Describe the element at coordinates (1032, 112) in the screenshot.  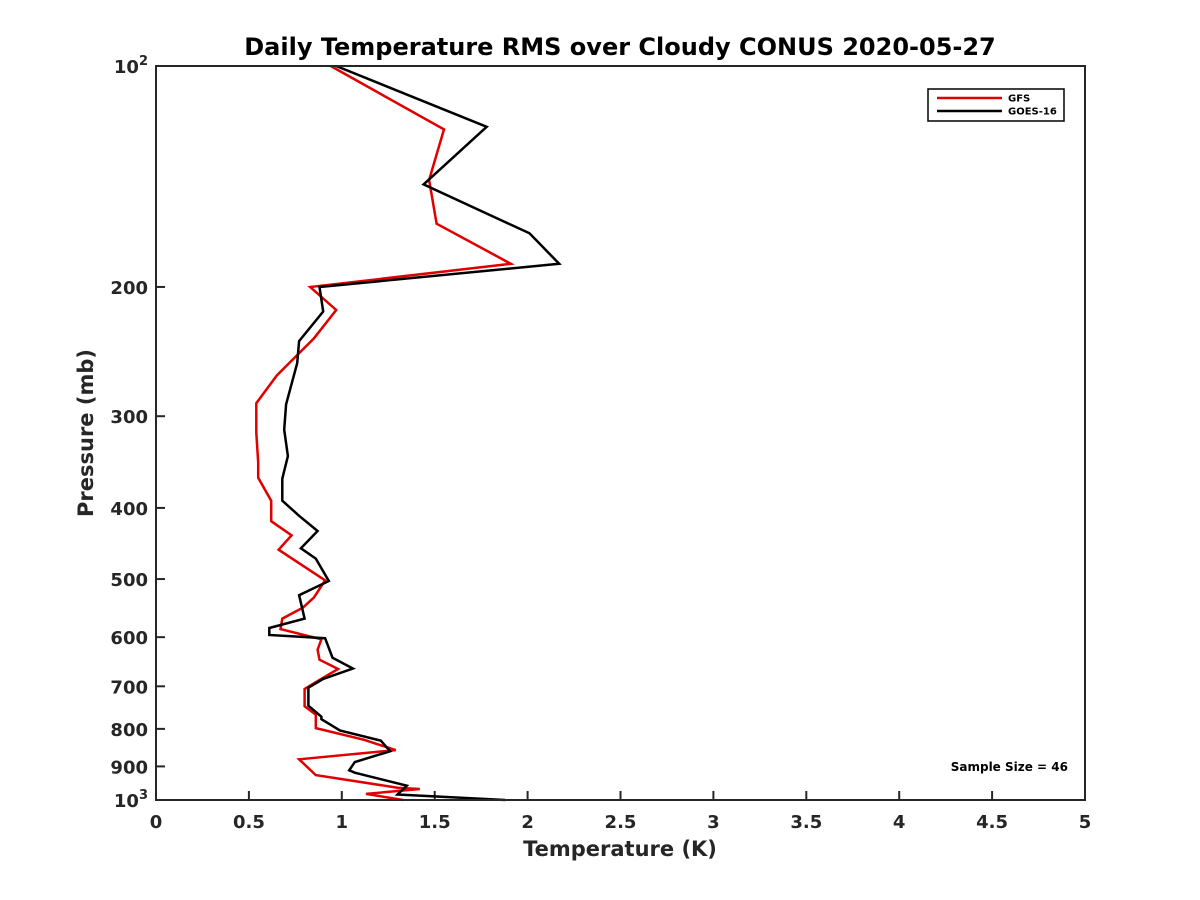
I see `legend-label-goes-16: GOES-16` at that location.